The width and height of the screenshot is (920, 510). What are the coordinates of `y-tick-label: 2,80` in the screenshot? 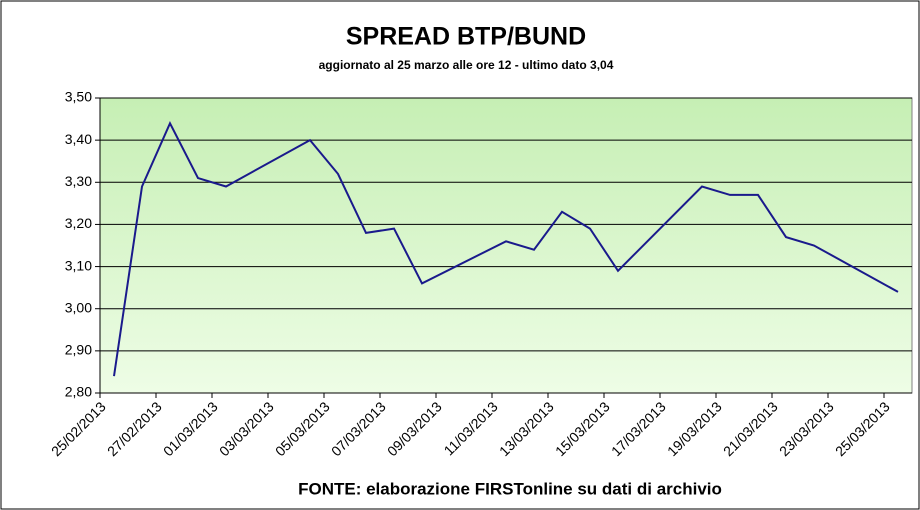 It's located at (78, 392).